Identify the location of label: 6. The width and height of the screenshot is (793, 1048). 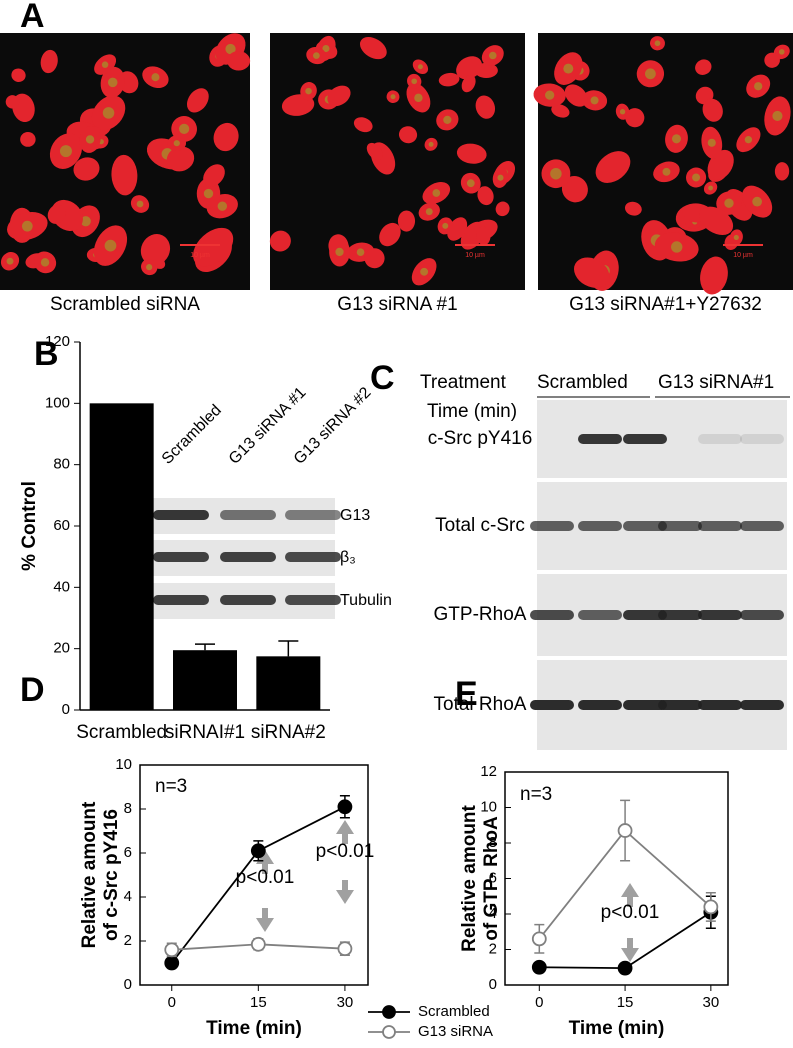
(128, 852).